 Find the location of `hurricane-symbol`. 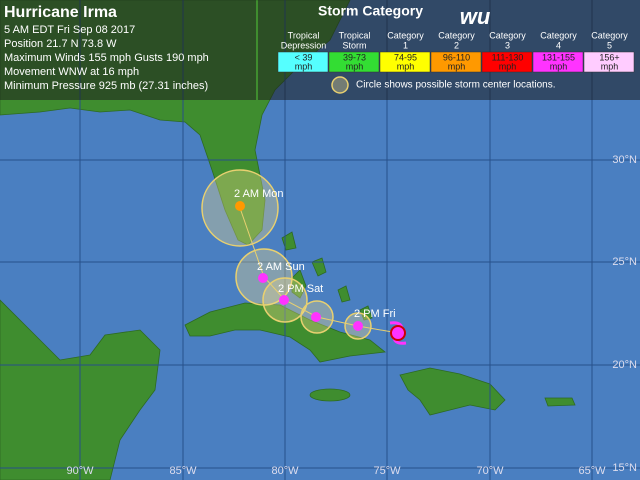

hurricane-symbol is located at coordinates (398, 333).